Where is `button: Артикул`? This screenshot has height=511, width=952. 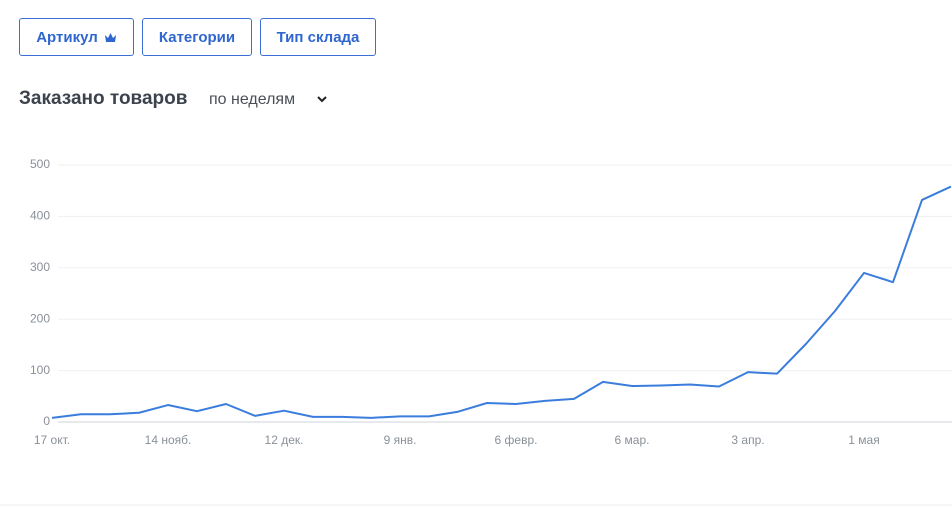
button: Артикул is located at coordinates (76, 37).